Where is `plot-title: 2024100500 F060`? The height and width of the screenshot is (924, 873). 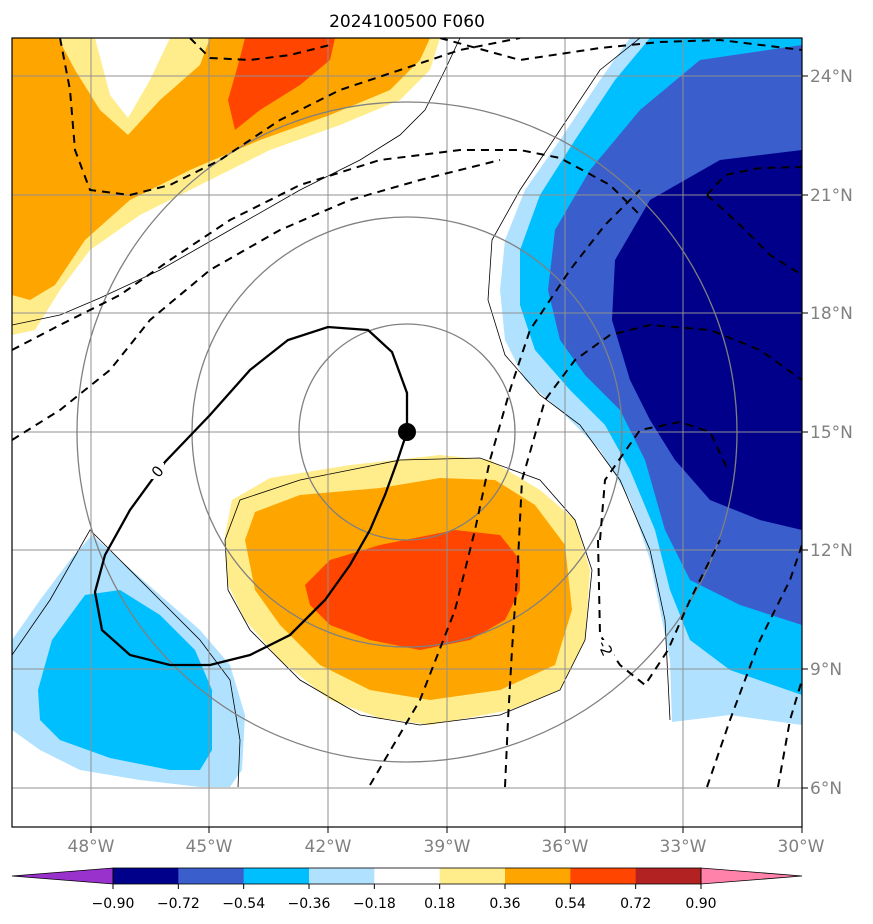 plot-title: 2024100500 F060 is located at coordinates (407, 22).